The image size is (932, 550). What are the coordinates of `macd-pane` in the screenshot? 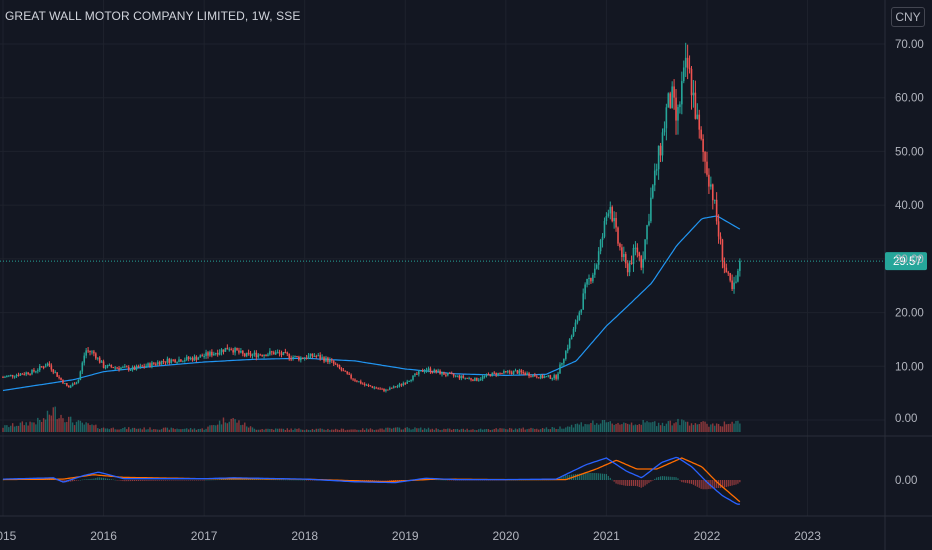 It's located at (371, 480).